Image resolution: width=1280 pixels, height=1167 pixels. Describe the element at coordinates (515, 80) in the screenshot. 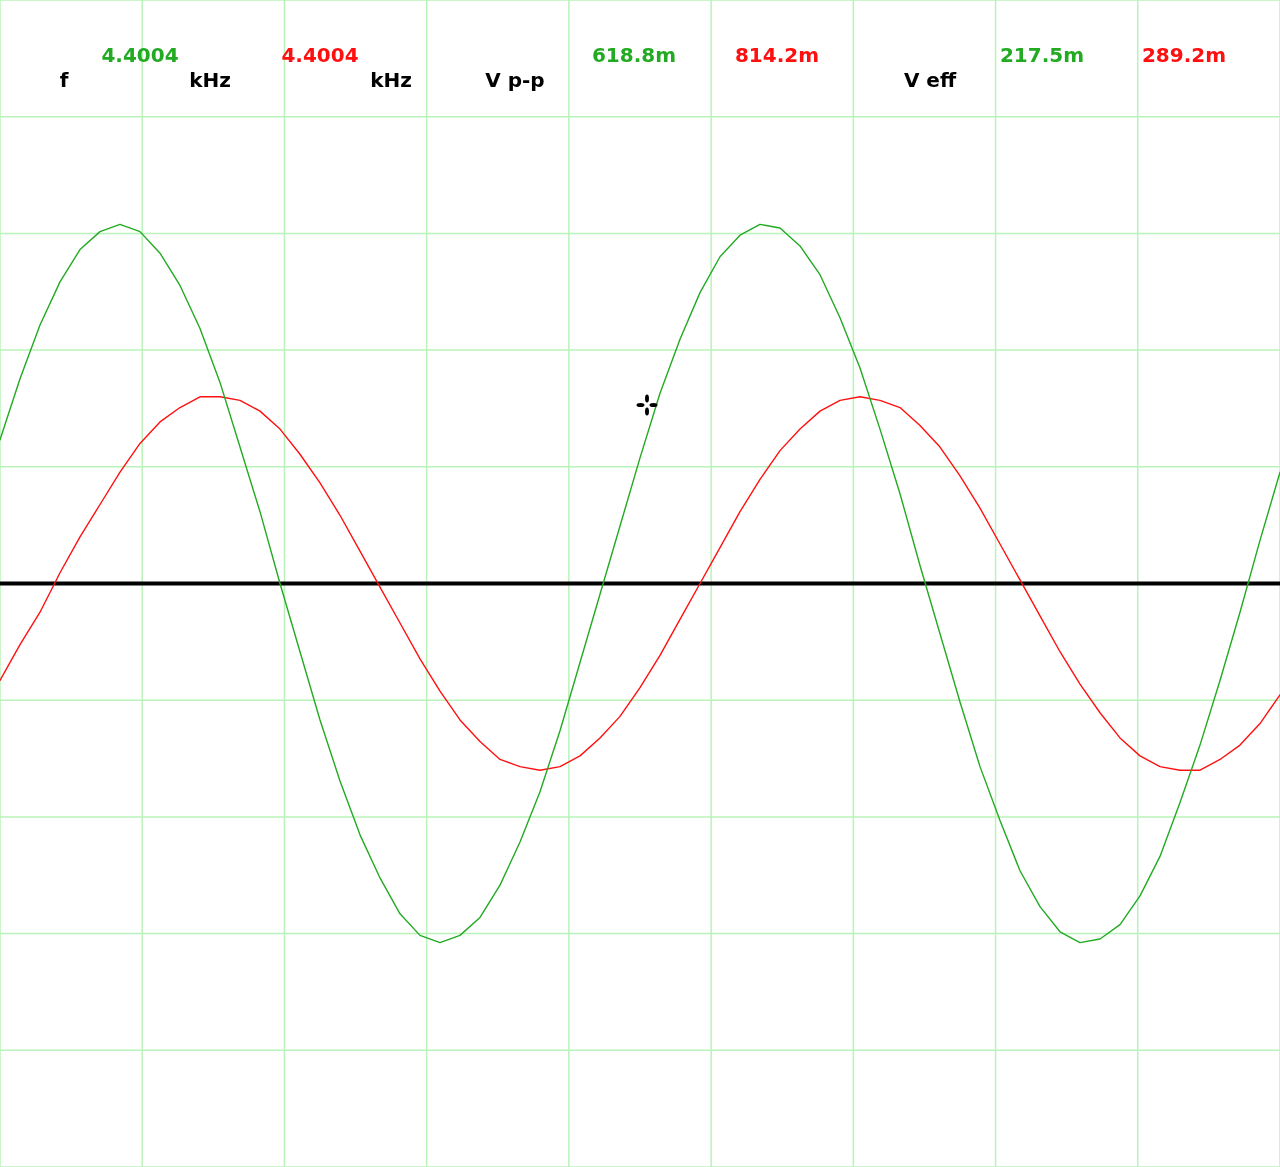

I see `text: V p-p` at that location.